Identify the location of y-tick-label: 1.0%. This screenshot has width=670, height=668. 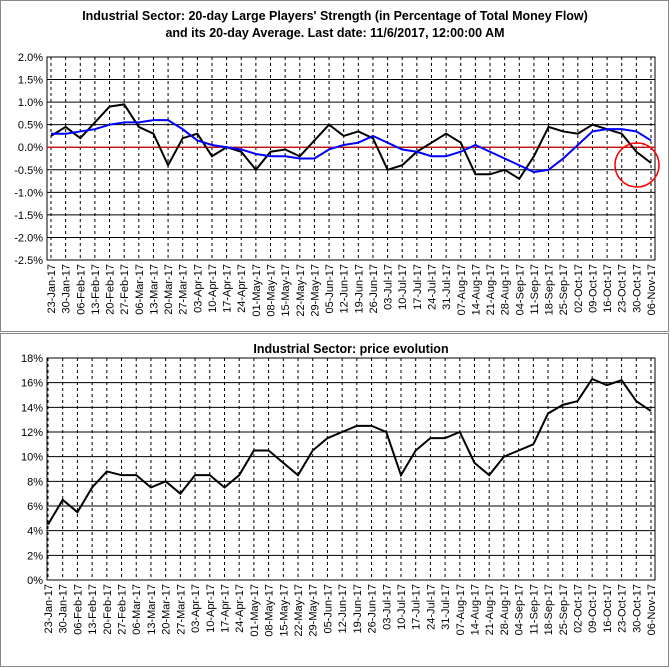
(30, 103).